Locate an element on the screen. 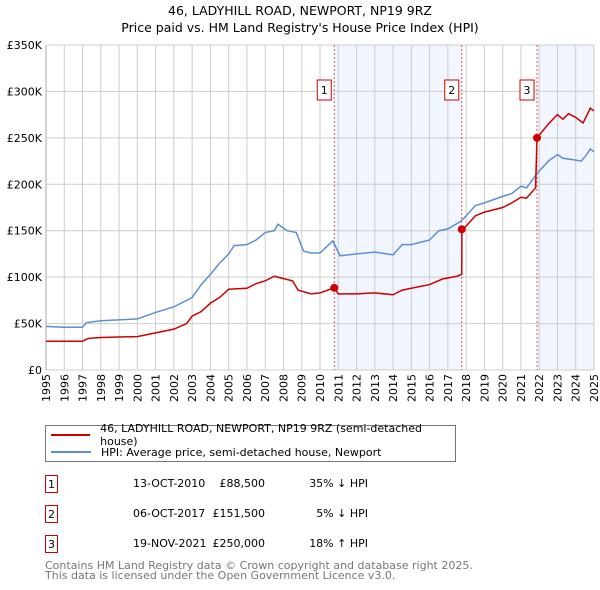 This screenshot has width=600, height=590. sale-row: 1 13-OCT-2010 £88,500 35% ↓ HPI is located at coordinates (245, 485).